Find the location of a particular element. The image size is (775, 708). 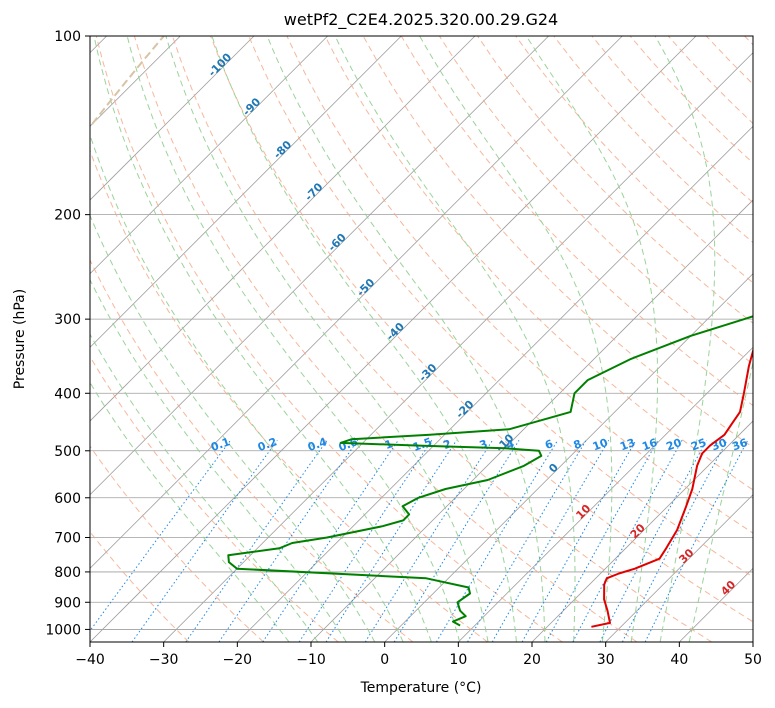

temperature-line is located at coordinates (672, 487).